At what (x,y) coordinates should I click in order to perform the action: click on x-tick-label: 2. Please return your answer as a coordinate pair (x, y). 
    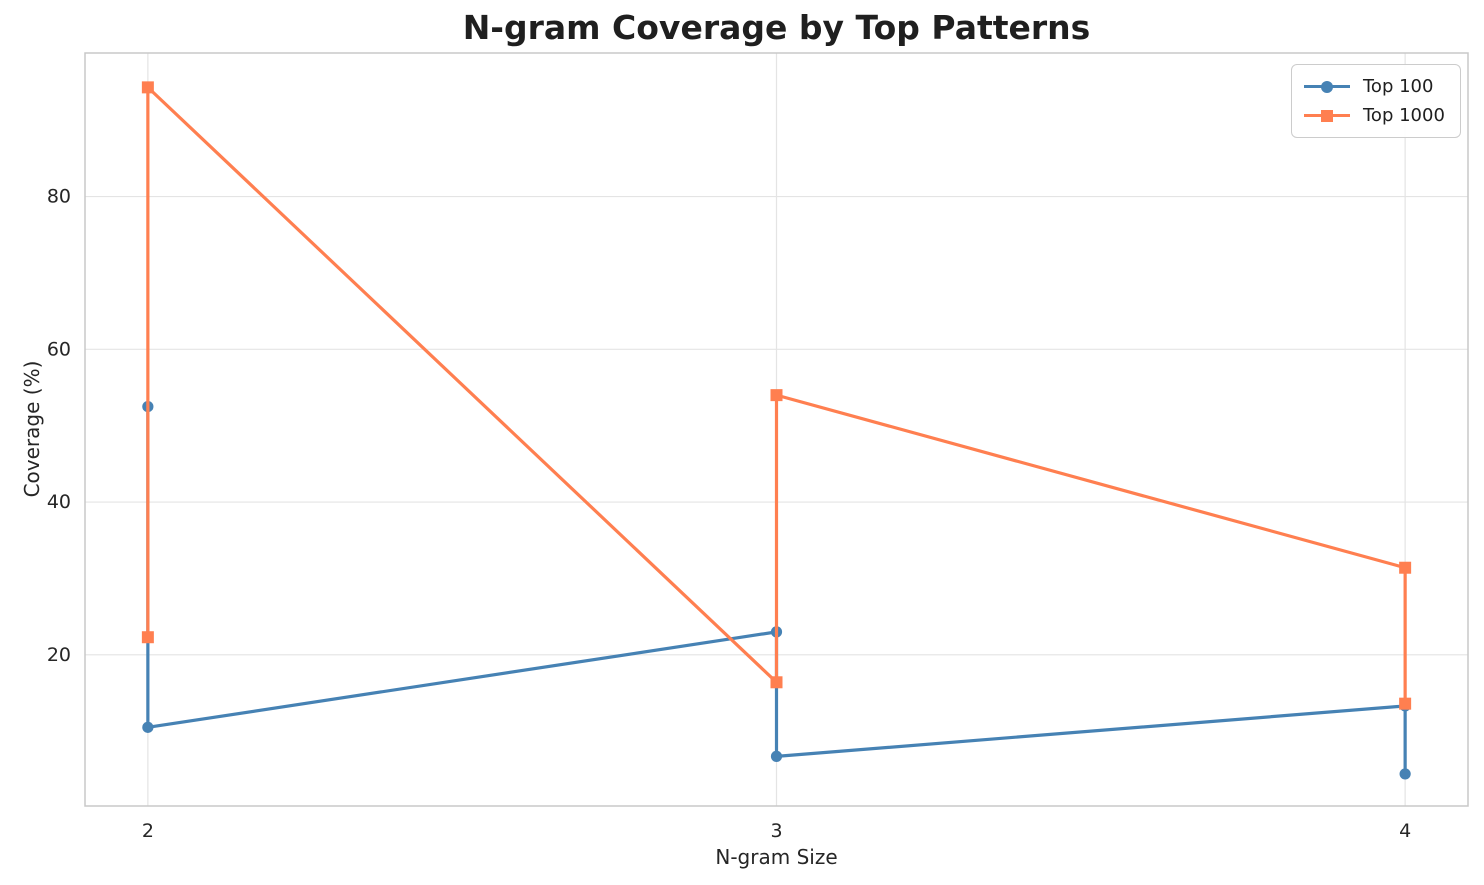
    Looking at the image, I should click on (148, 831).